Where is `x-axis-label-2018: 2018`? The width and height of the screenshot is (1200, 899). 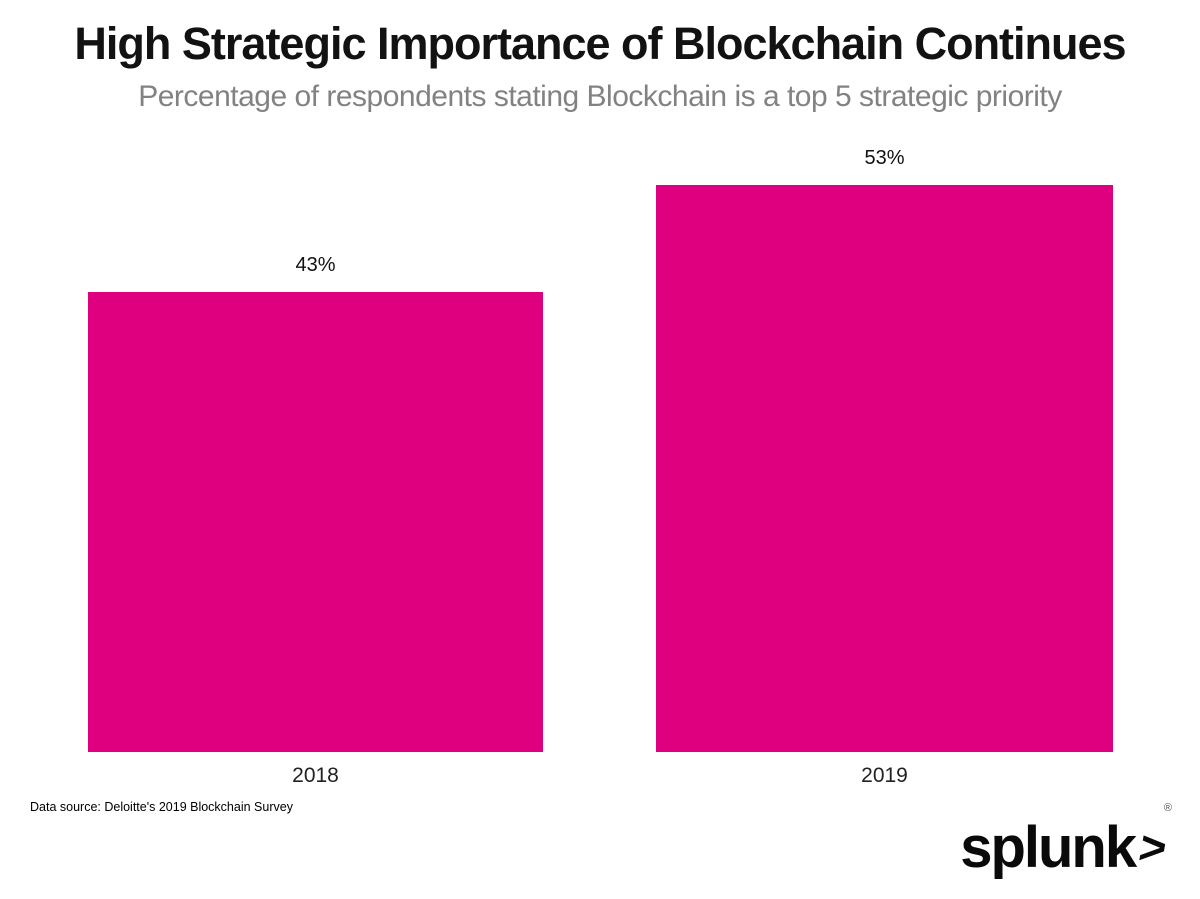 x-axis-label-2018: 2018 is located at coordinates (315, 775).